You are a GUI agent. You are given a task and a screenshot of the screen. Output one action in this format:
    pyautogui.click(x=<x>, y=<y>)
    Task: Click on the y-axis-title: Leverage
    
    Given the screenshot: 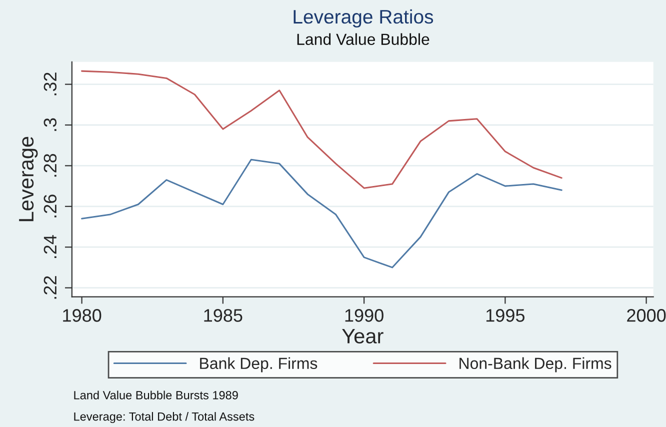 What is the action you would take?
    pyautogui.click(x=28, y=179)
    